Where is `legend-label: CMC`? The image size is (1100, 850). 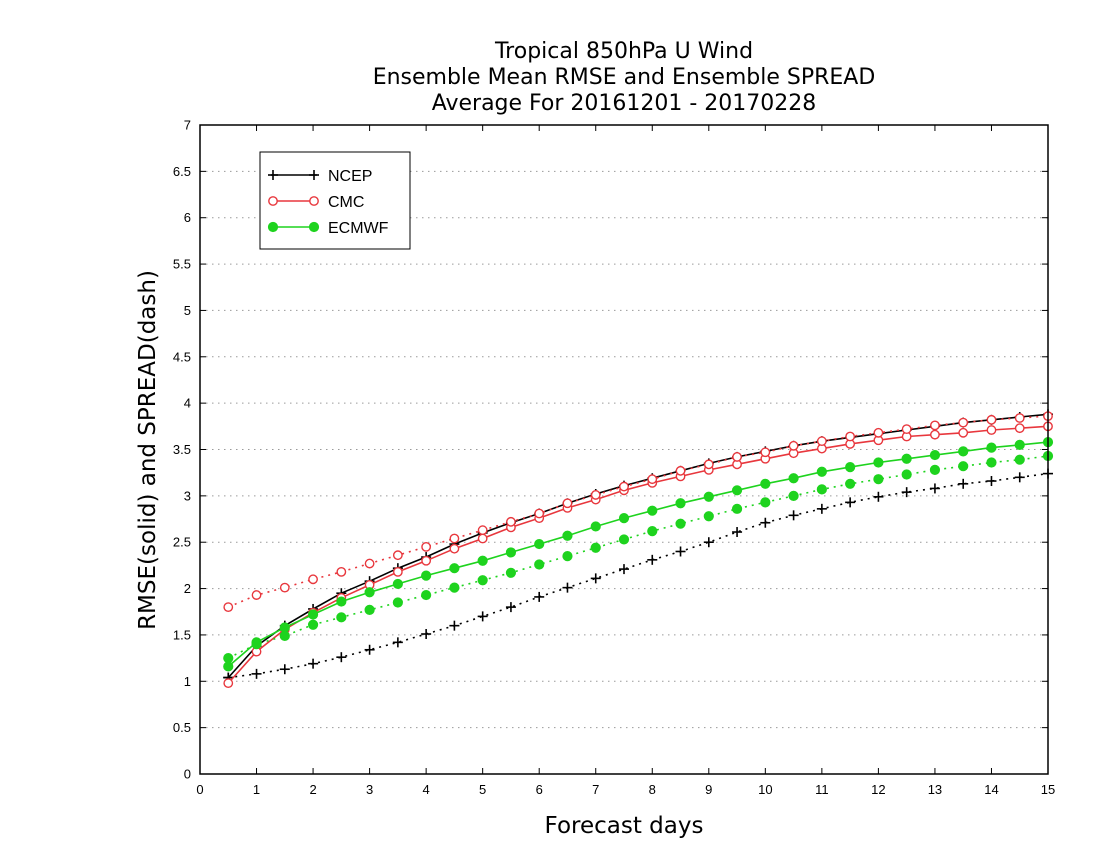
legend-label: CMC is located at coordinates (346, 202).